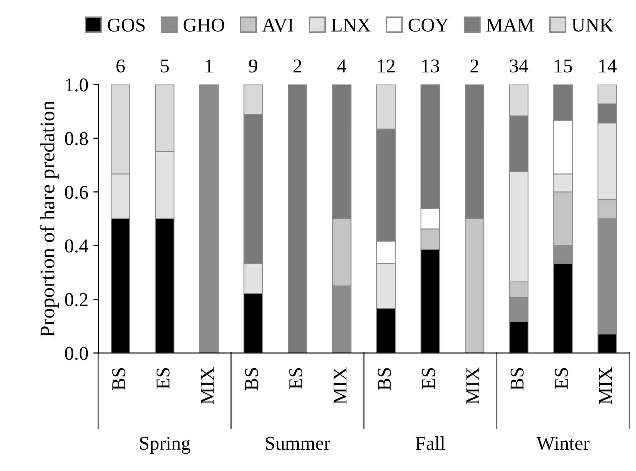  Describe the element at coordinates (608, 66) in the screenshot. I see `text: 14` at that location.